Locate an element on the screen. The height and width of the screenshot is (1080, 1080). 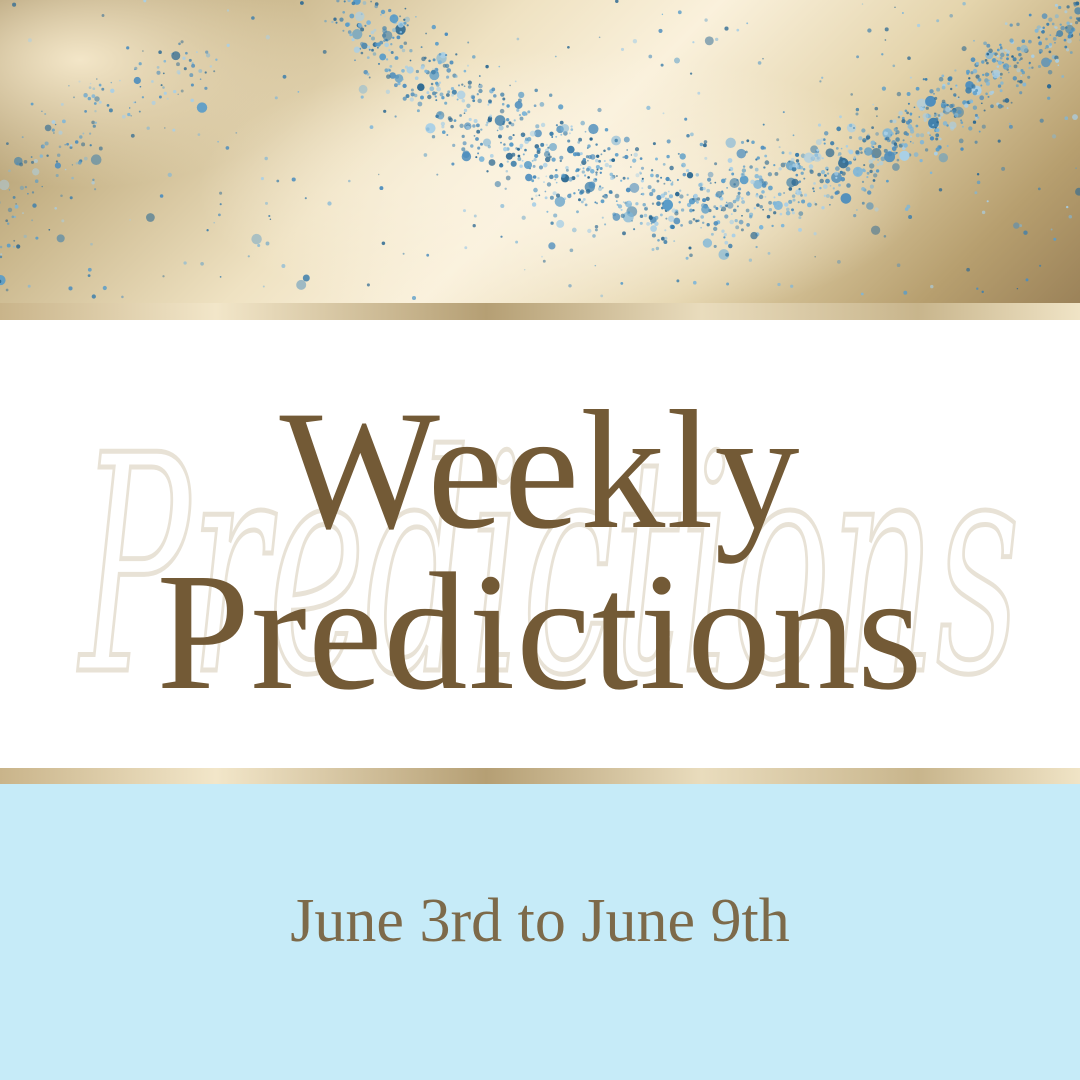
gold-trim-bottom is located at coordinates (540, 776).